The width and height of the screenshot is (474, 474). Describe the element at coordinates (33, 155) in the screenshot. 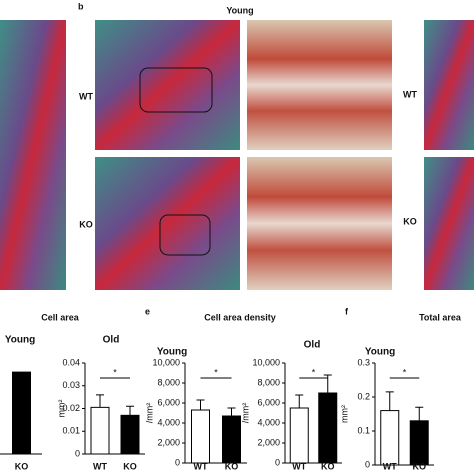

I see `image-left` at that location.